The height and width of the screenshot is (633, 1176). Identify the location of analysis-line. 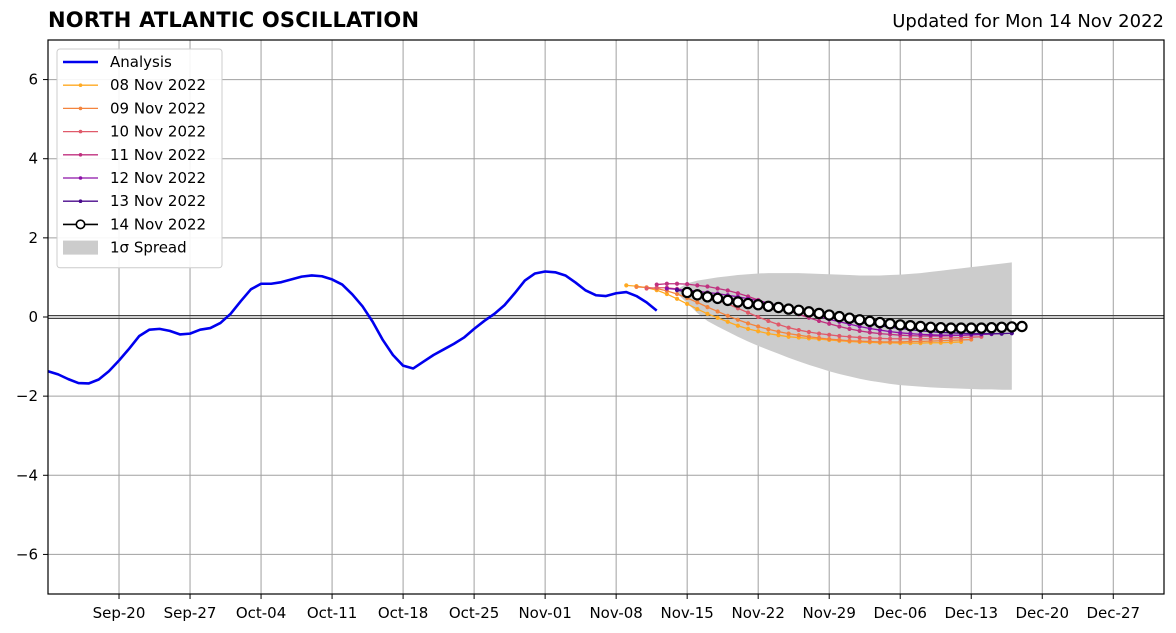
(352, 327).